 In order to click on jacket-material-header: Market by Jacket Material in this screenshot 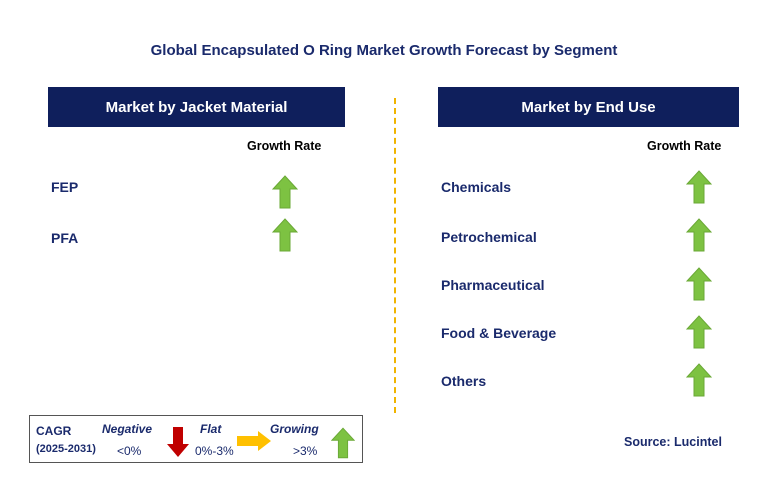, I will do `click(196, 107)`.